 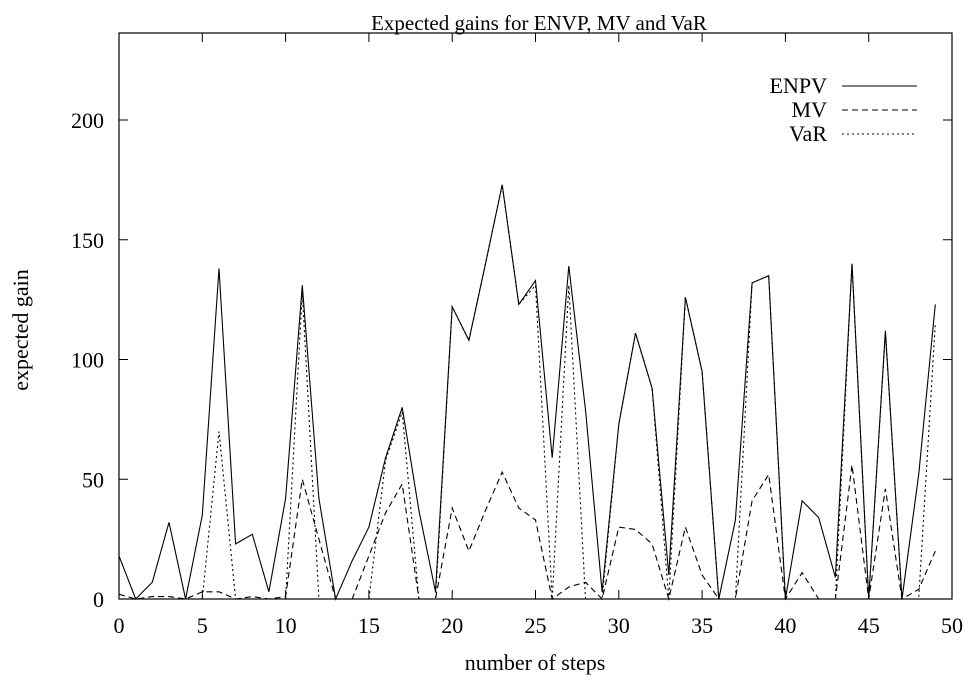 What do you see at coordinates (87, 120) in the screenshot?
I see `y-tick-label: 200` at bounding box center [87, 120].